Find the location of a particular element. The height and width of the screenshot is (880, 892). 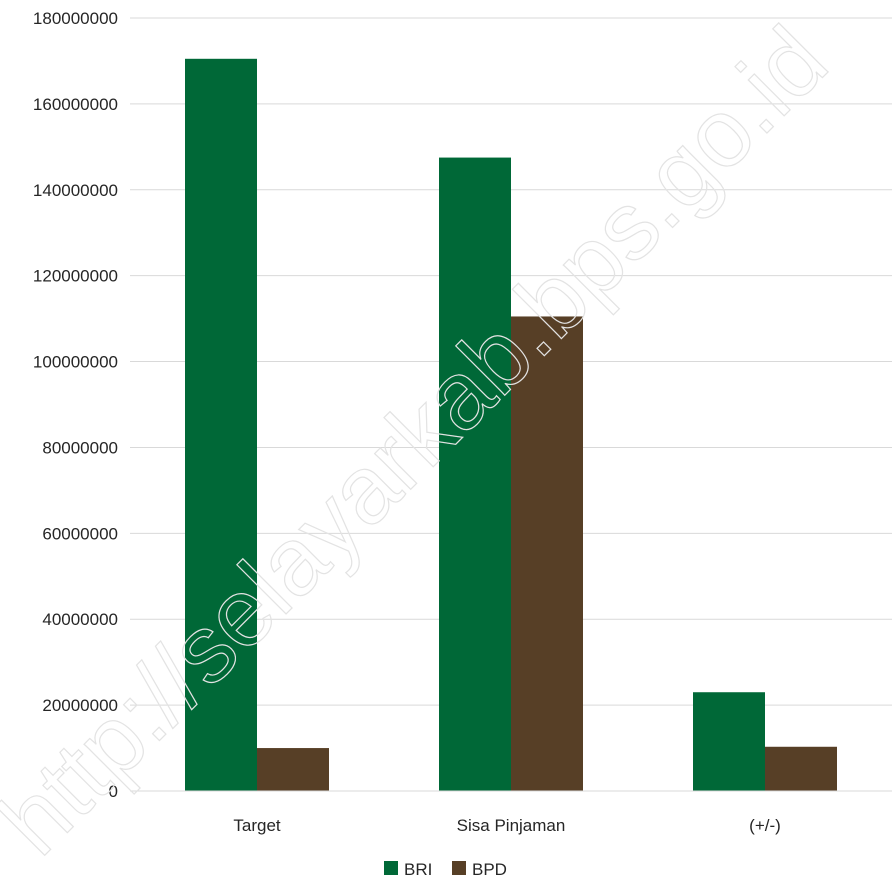

y-tick-label: 20000000 is located at coordinates (80, 705).